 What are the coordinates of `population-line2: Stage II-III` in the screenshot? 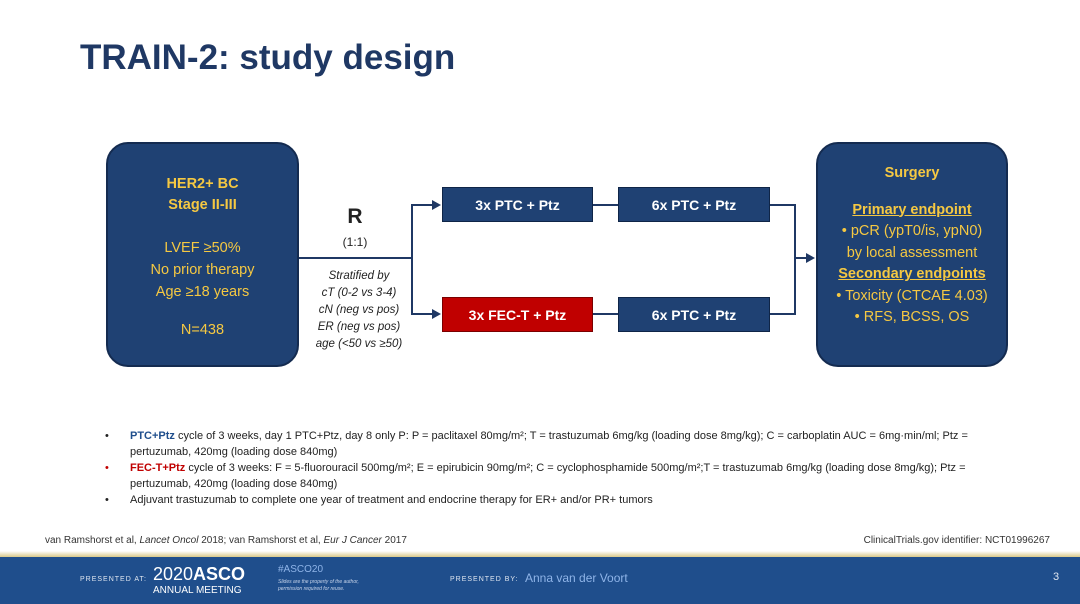 It's located at (202, 205).